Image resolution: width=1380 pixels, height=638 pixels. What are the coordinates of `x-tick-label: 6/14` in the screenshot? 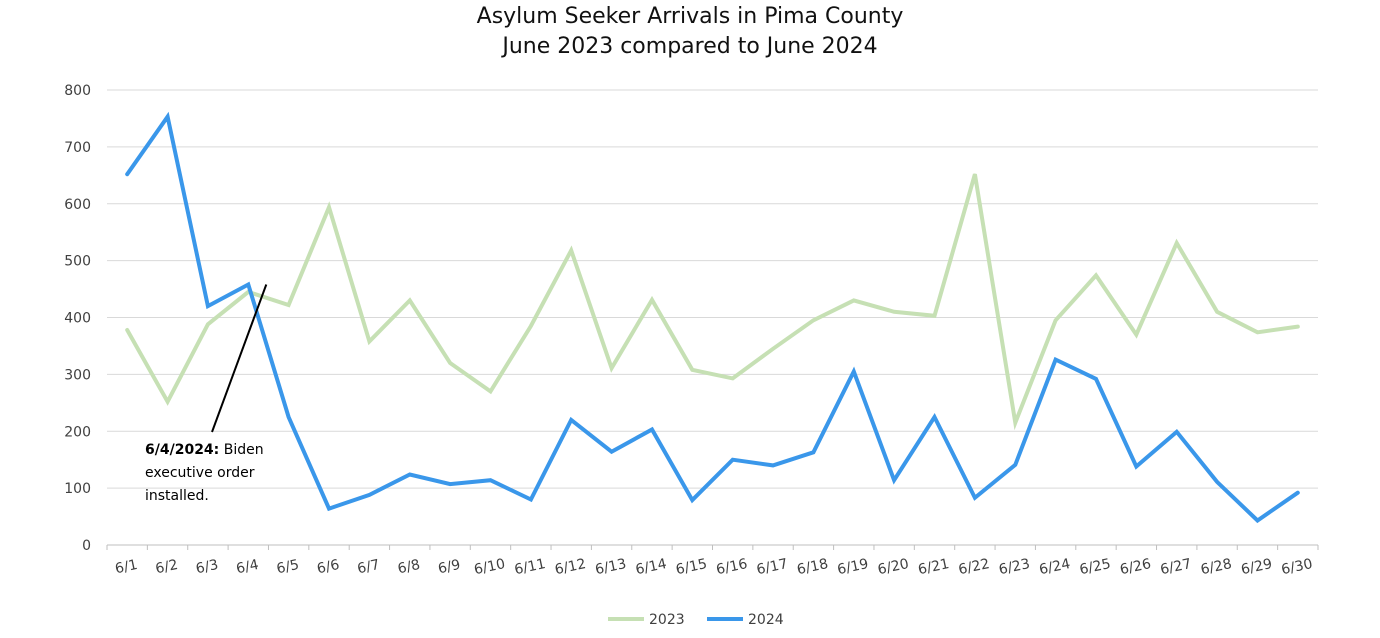 It's located at (651, 567).